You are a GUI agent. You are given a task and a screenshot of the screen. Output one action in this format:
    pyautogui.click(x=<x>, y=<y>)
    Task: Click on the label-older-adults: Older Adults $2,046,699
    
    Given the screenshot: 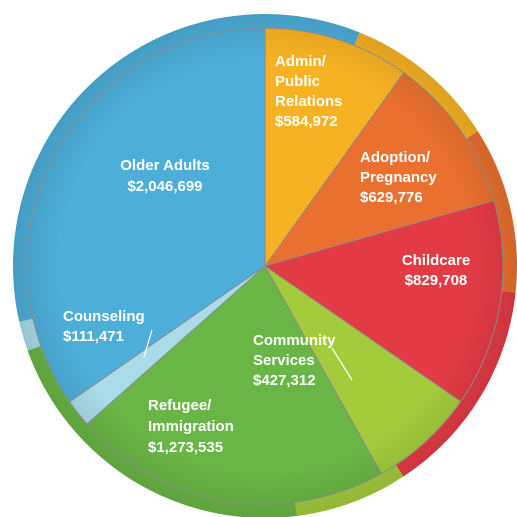 What is the action you would take?
    pyautogui.click(x=164, y=176)
    